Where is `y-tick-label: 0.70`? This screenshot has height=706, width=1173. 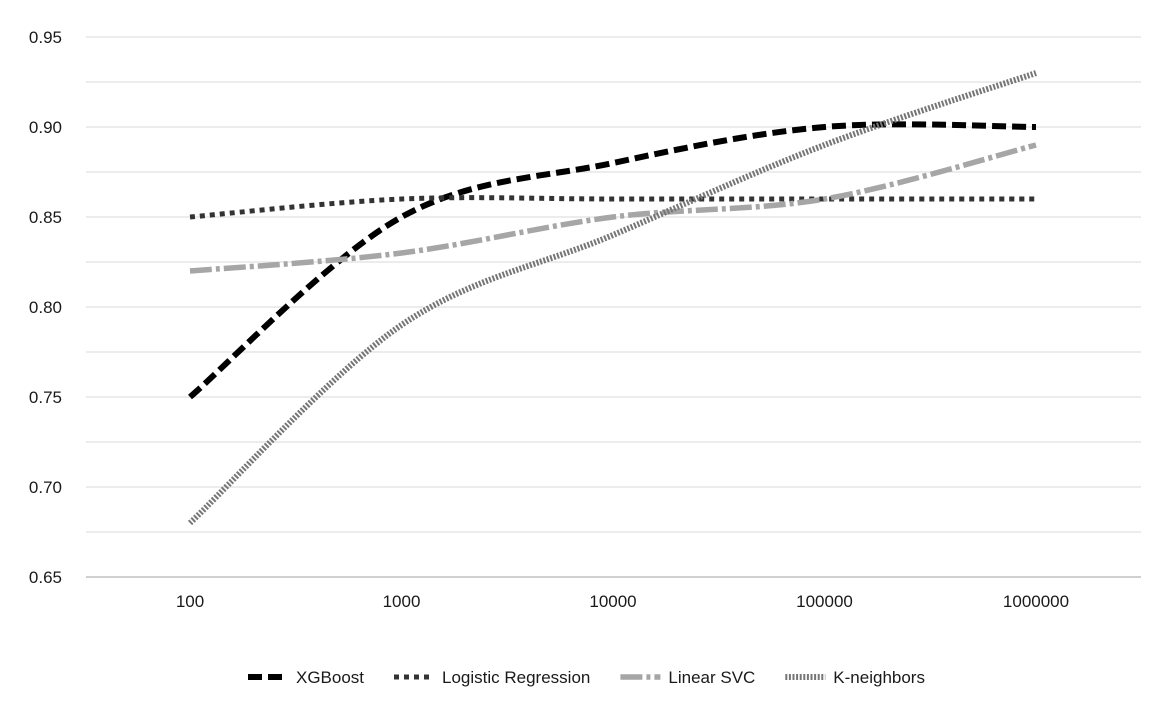 y-tick-label: 0.70 is located at coordinates (45, 487).